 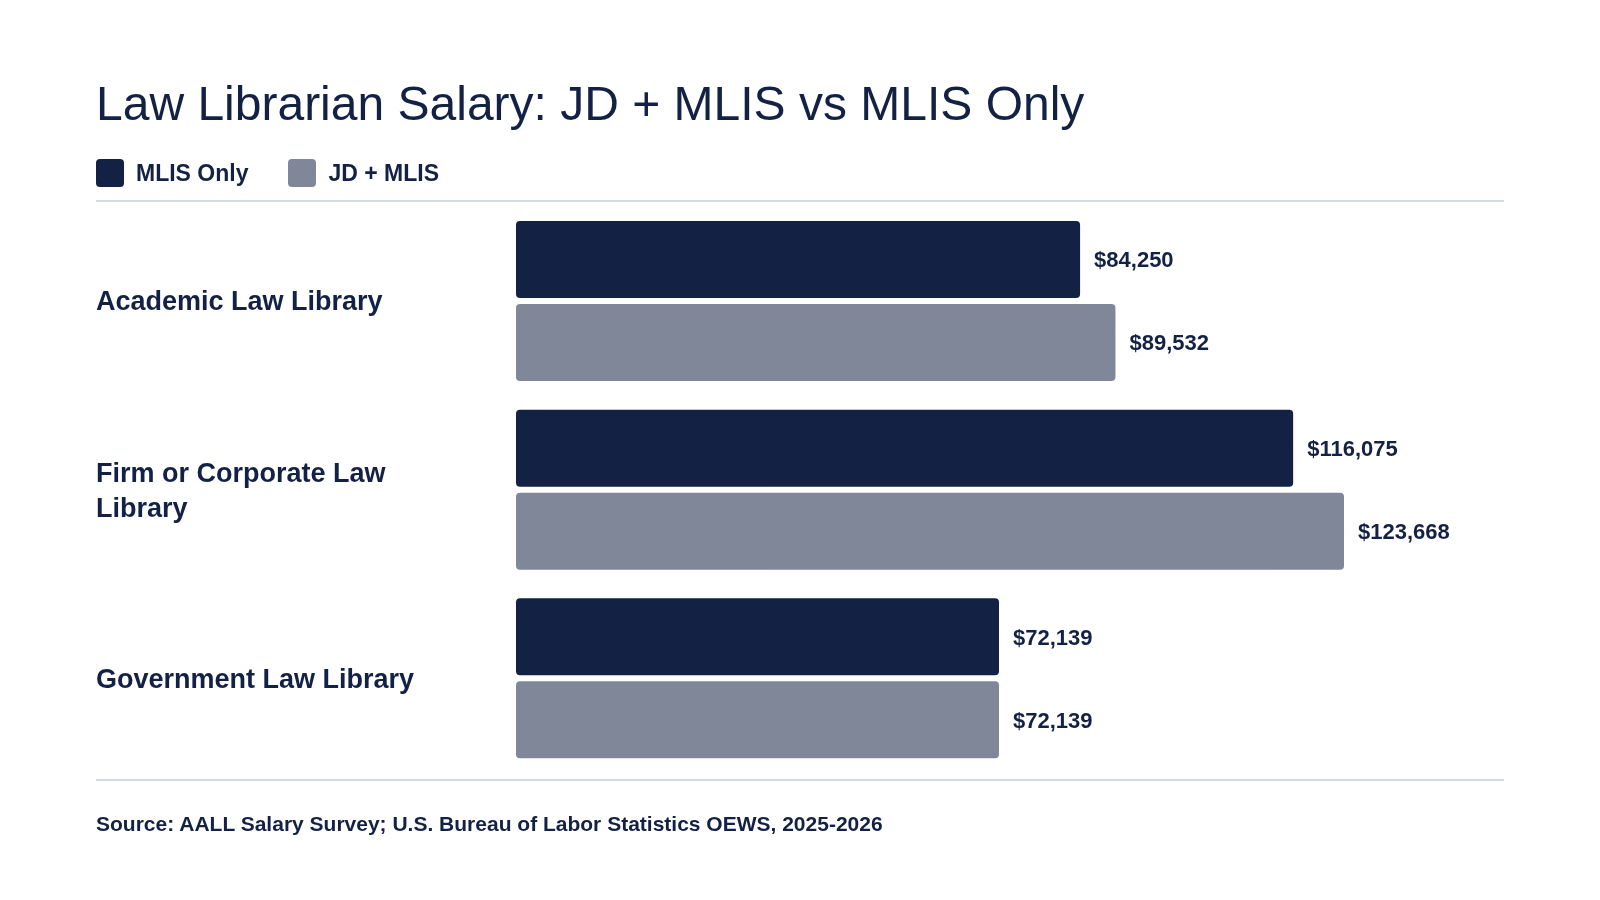 I want to click on data-label: $123,668, so click(x=1404, y=531).